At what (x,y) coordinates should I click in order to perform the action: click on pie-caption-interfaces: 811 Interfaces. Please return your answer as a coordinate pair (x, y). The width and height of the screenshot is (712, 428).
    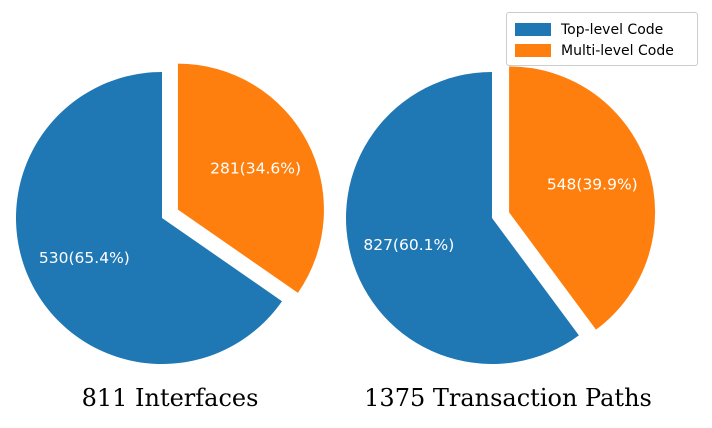
    Looking at the image, I should click on (170, 398).